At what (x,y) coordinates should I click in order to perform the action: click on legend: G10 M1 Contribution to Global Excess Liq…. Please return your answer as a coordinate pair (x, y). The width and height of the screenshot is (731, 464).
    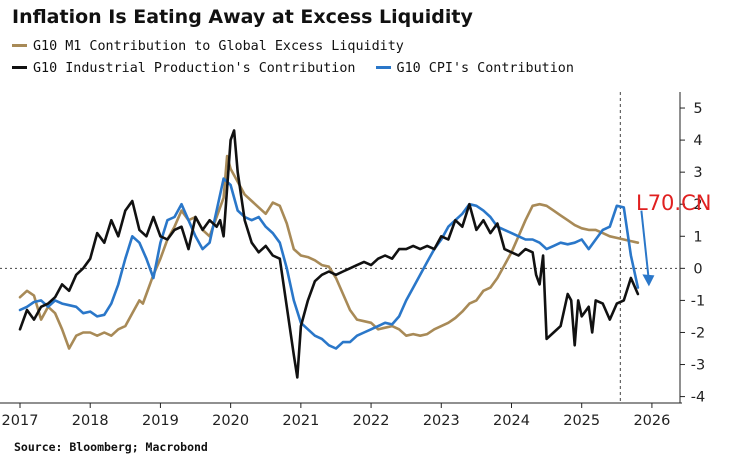
    Looking at the image, I should click on (299, 58).